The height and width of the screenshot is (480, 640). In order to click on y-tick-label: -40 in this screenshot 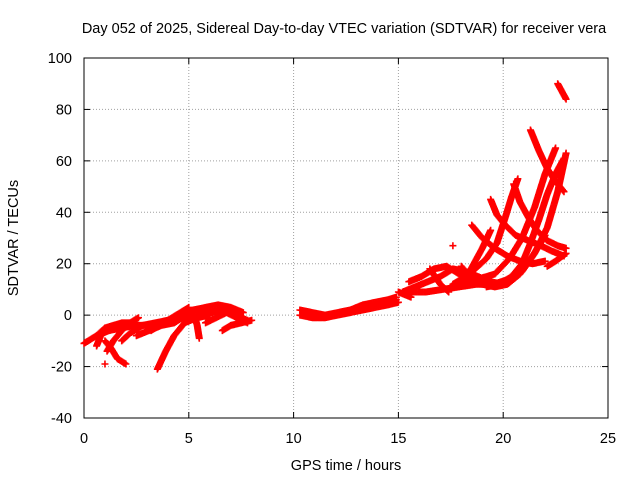, I will do `click(61, 419)`.